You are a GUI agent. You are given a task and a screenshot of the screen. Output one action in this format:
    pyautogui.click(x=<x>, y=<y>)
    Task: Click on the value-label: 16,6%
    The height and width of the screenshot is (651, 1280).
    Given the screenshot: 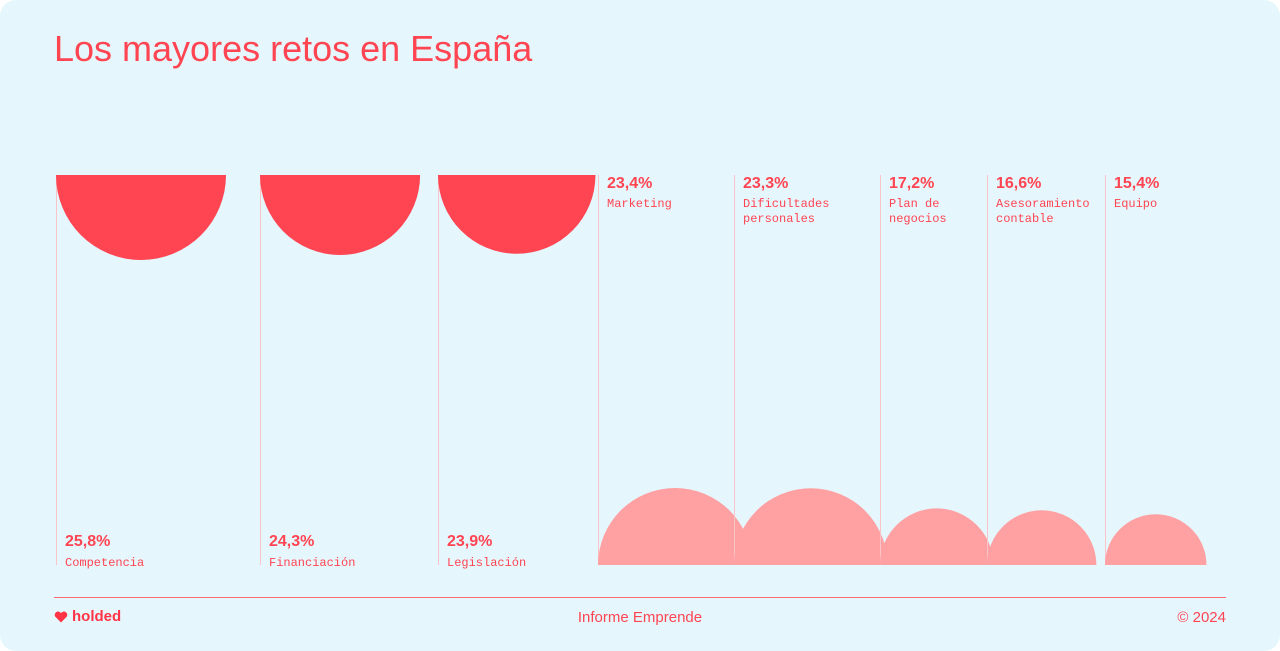 What is the action you would take?
    pyautogui.click(x=1018, y=183)
    